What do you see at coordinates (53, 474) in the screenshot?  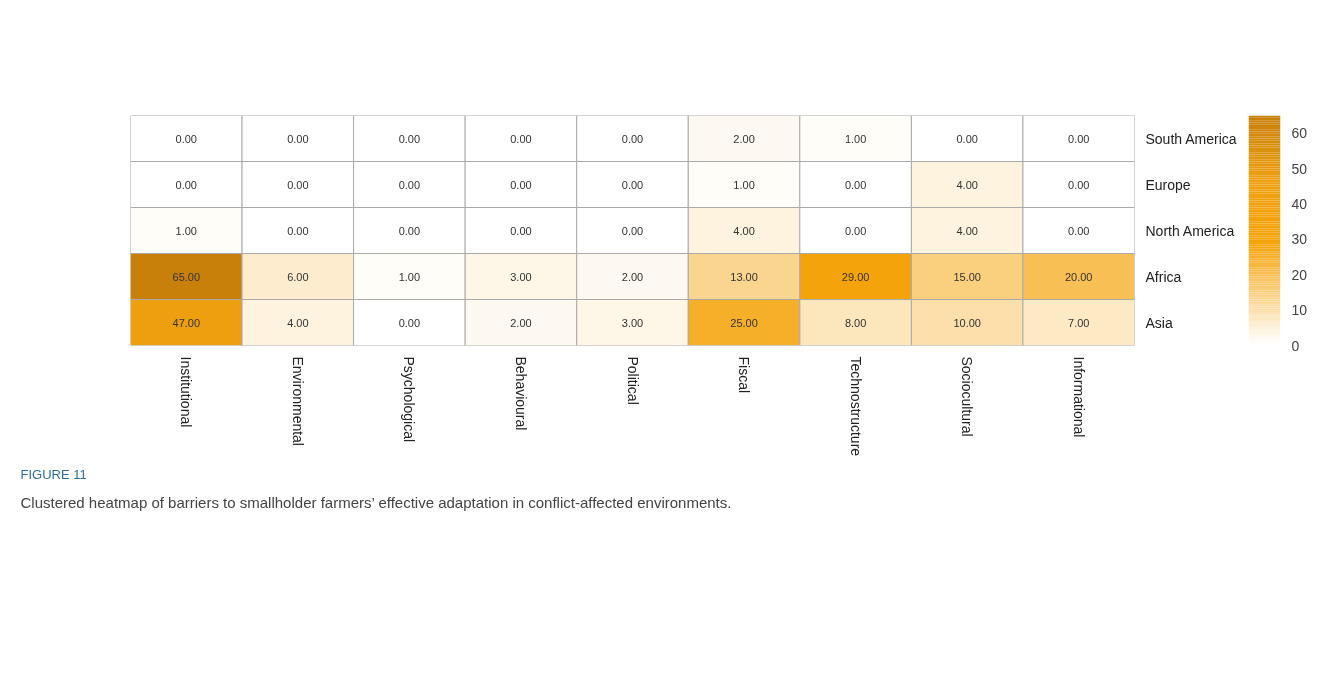 I see `caption: FIGURE 11` at bounding box center [53, 474].